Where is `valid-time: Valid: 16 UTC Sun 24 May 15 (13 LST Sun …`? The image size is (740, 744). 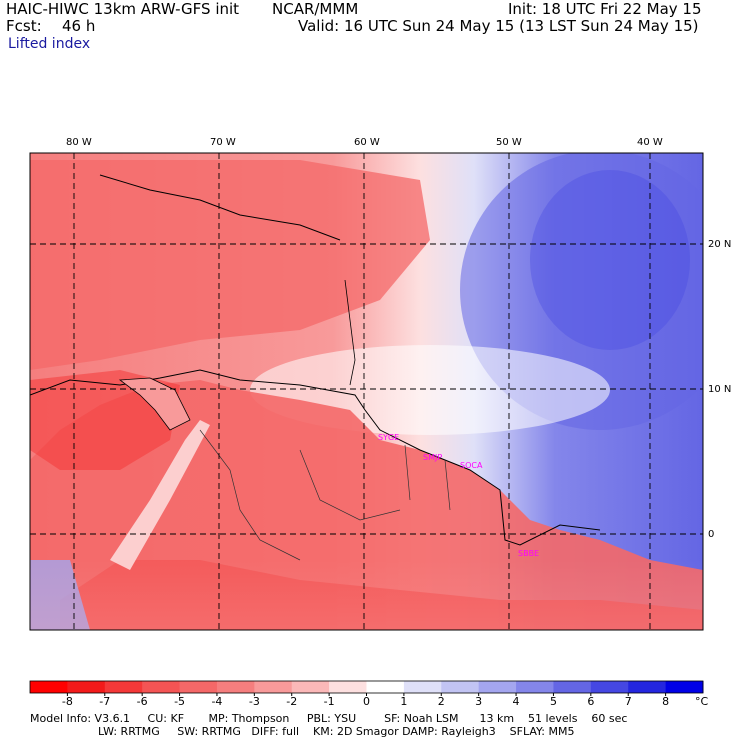 valid-time: Valid: 16 UTC Sun 24 May 15 (13 LST Sun … is located at coordinates (498, 26).